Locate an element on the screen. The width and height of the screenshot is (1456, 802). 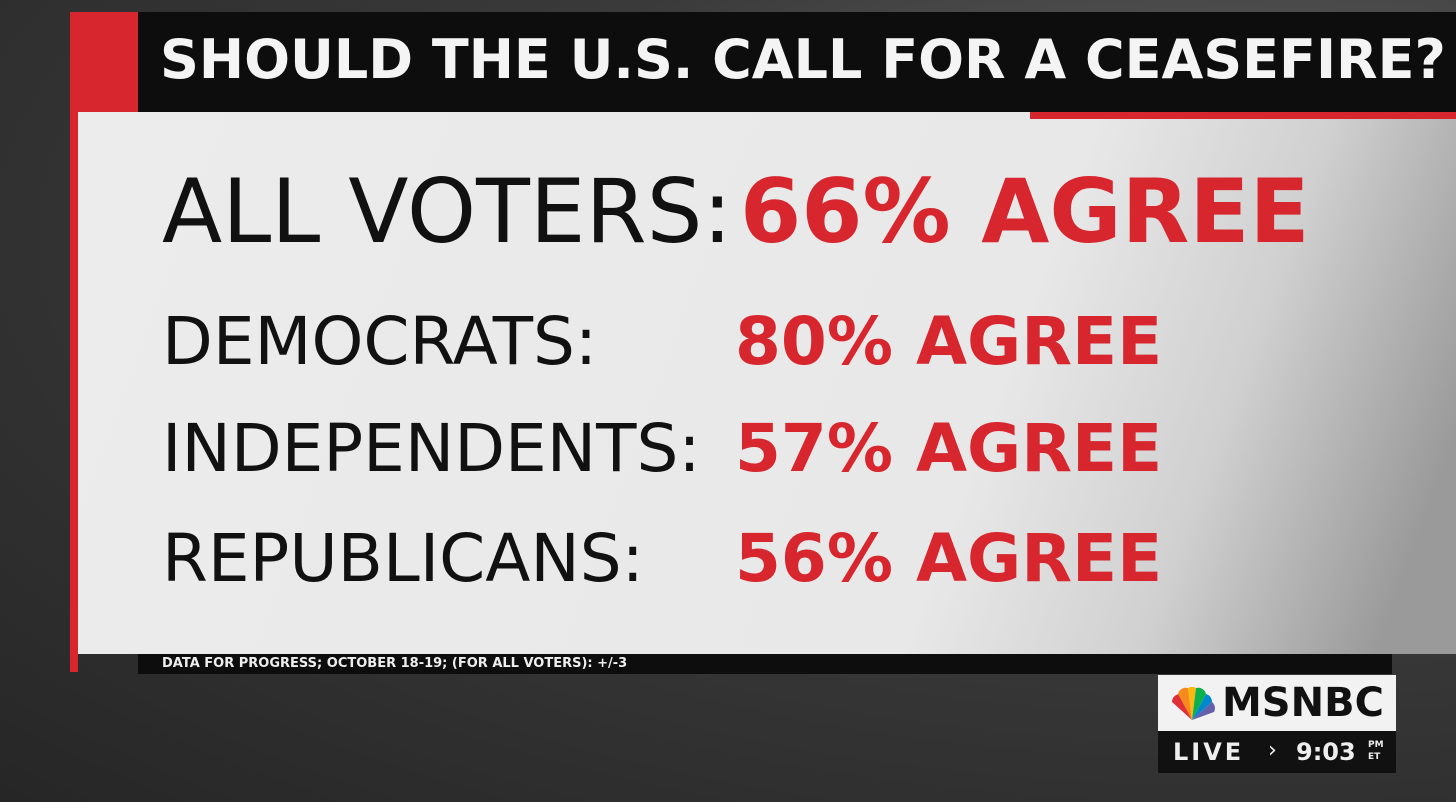
agree-value: 66% AGREE is located at coordinates (1025, 211).